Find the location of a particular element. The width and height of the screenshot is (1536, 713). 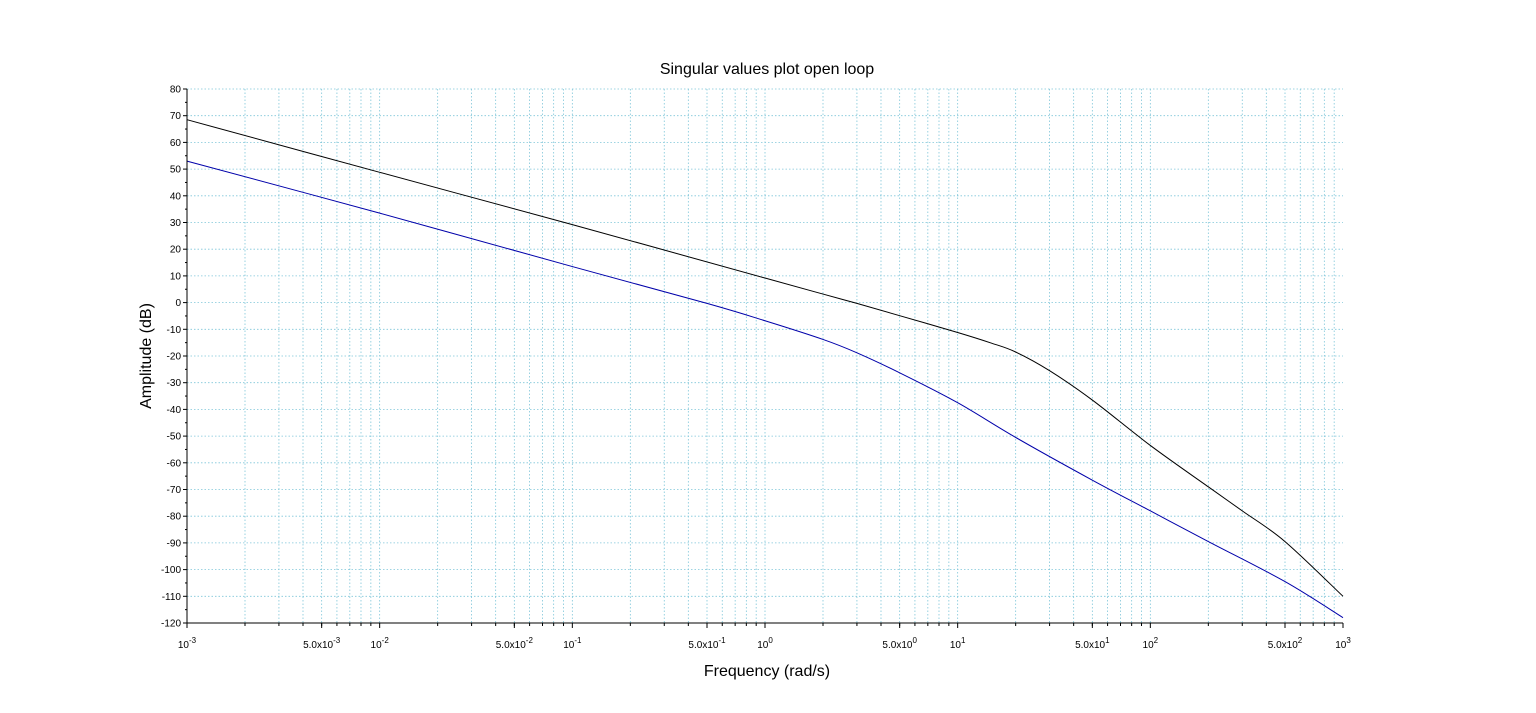

y-tick-label: 10 is located at coordinates (176, 276).